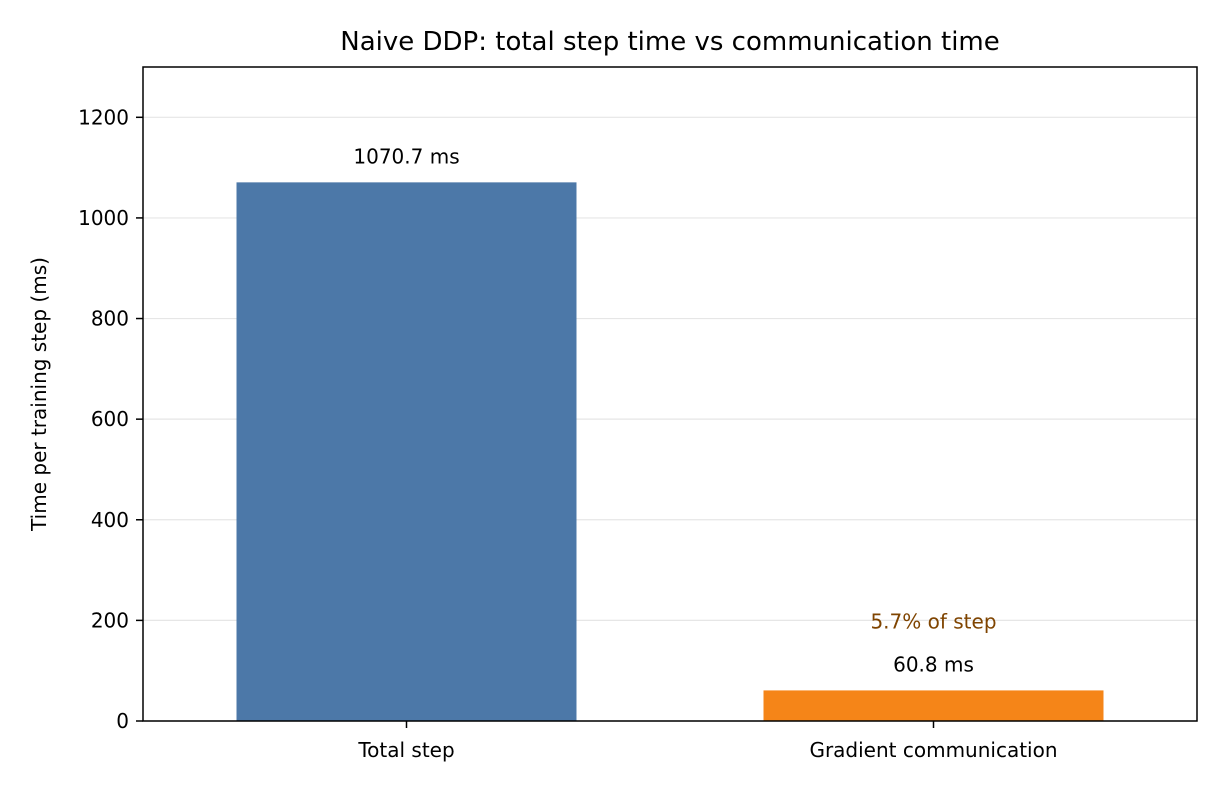 This screenshot has width=1224, height=792. I want to click on y-tick-label: 400, so click(110, 520).